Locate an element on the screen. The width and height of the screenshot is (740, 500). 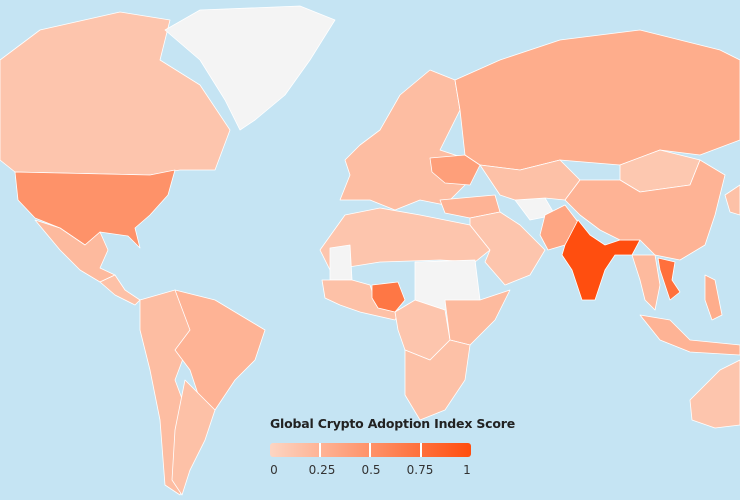
legend-ticks: 0 0.25 0.5 0.75 1 is located at coordinates (375, 471).